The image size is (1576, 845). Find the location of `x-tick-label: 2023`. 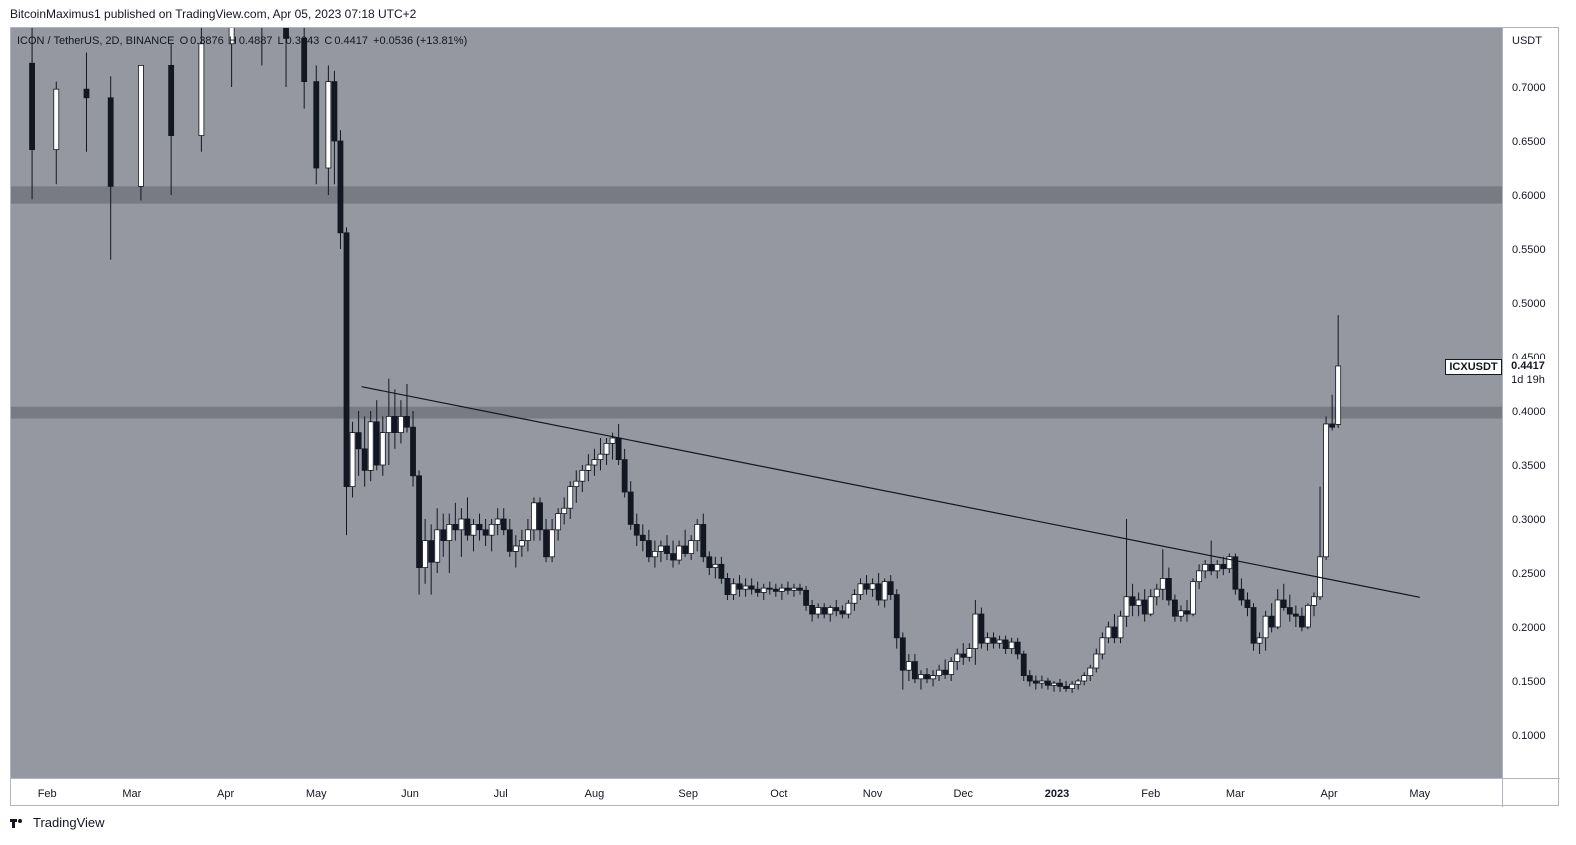

x-tick-label: 2023 is located at coordinates (1057, 794).